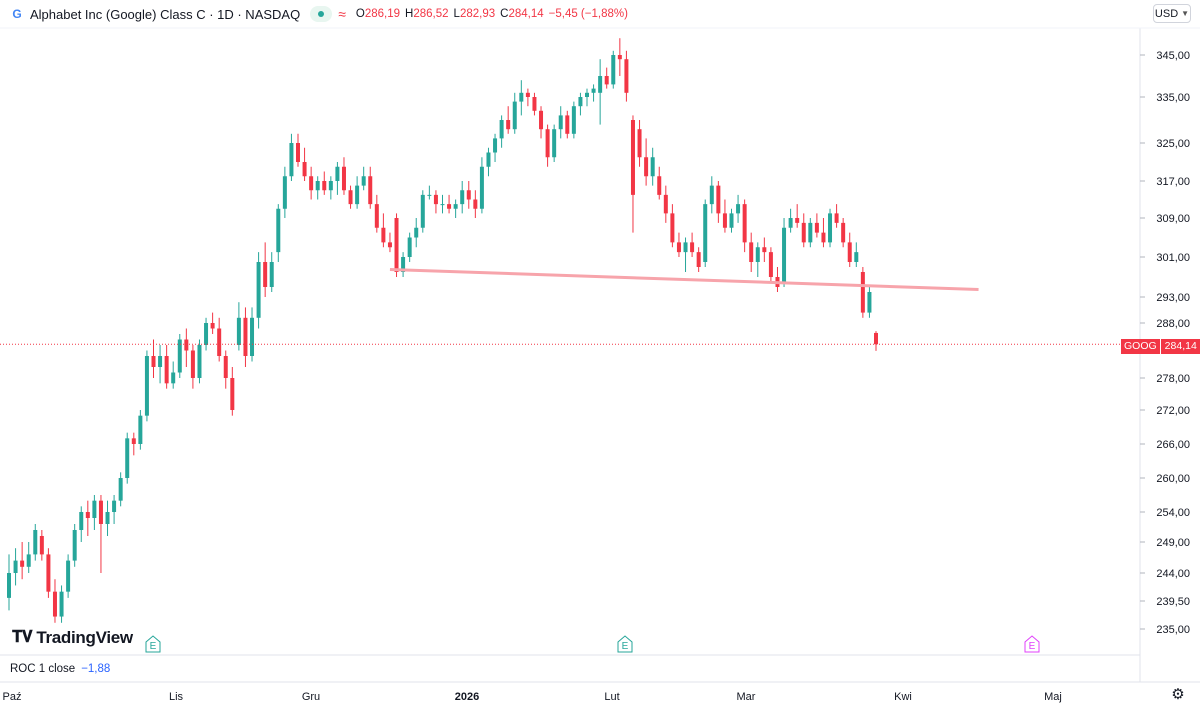  Describe the element at coordinates (72, 638) in the screenshot. I see `tradingview-logo: 𝐓𝐕 TradingView` at that location.